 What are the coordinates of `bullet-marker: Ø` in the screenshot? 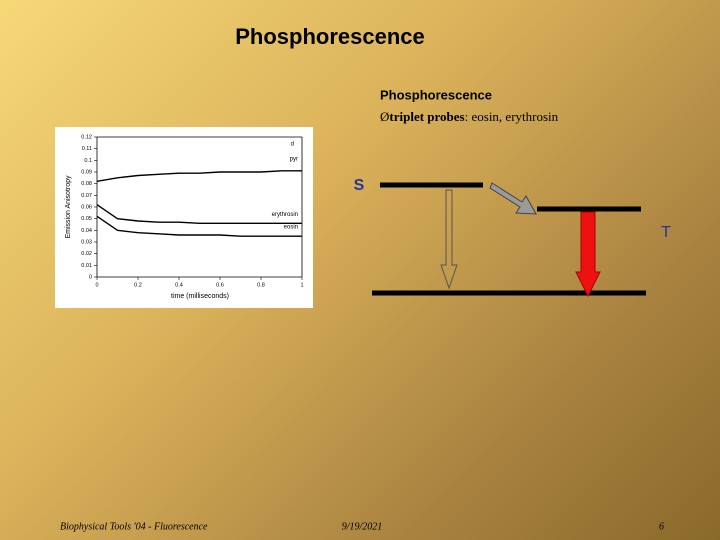 It's located at (384, 116).